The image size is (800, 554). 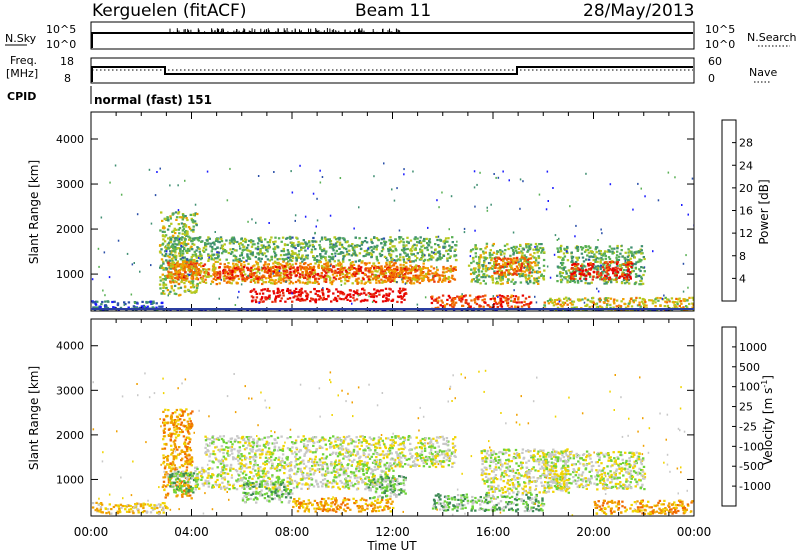 I want to click on nsearch-label: N.Search, so click(x=772, y=37).